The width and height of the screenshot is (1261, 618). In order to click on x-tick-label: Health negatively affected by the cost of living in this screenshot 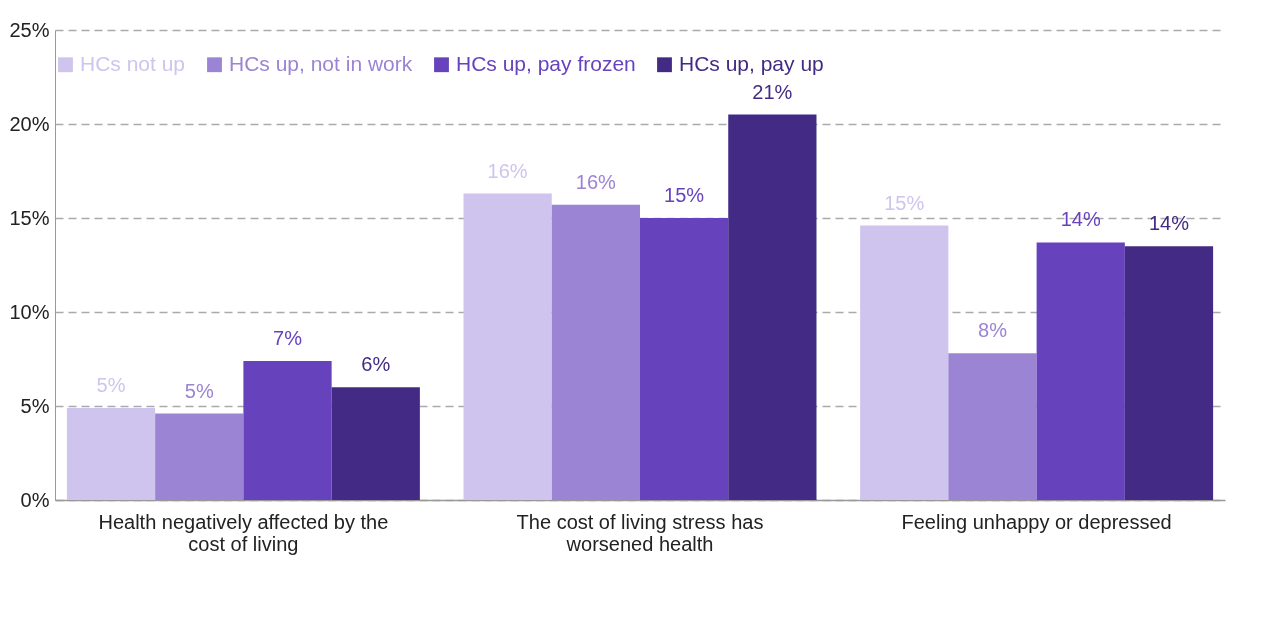, I will do `click(243, 532)`.